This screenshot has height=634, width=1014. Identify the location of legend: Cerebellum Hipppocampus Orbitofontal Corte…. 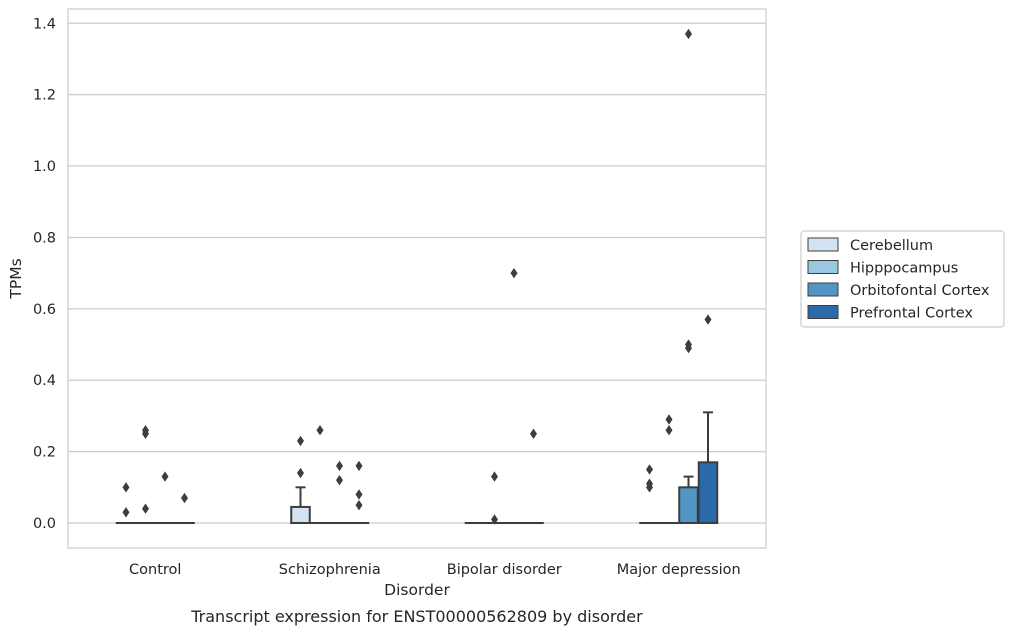
(902, 279).